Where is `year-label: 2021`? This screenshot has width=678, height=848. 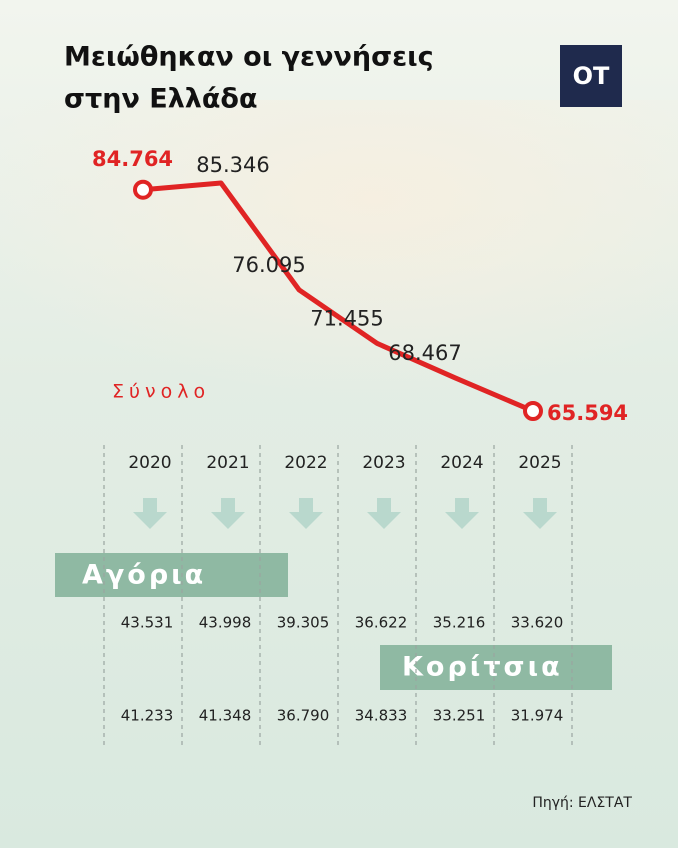
year-label: 2021 is located at coordinates (227, 463).